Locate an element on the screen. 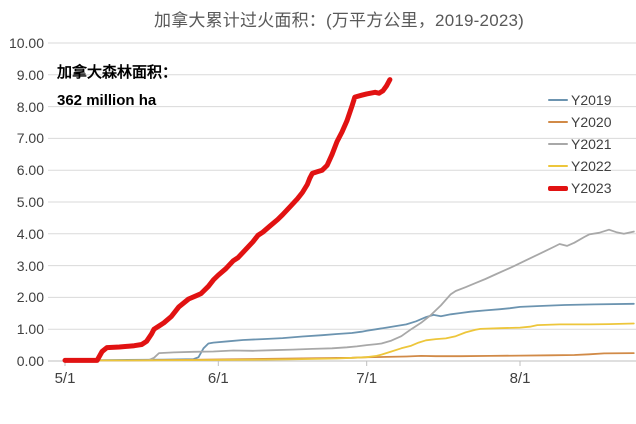 This screenshot has width=636, height=424. y-tick-label-4: 4.00 is located at coordinates (30, 233).